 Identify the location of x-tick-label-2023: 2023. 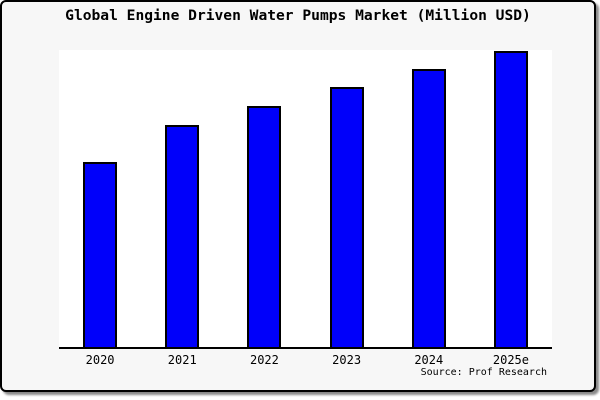
(347, 360).